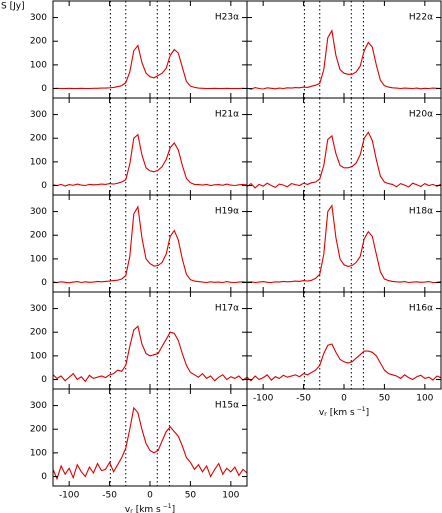 This screenshot has width=442, height=513. What do you see at coordinates (227, 115) in the screenshot?
I see `panel-label: H21α` at bounding box center [227, 115].